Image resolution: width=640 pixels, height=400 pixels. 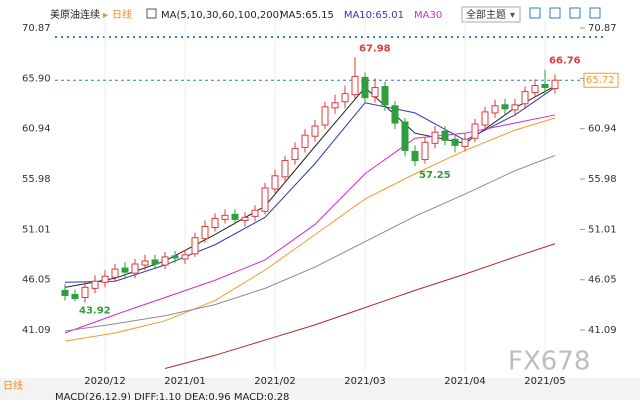 What do you see at coordinates (13, 385) in the screenshot?
I see `bottom-period: 日线` at bounding box center [13, 385].